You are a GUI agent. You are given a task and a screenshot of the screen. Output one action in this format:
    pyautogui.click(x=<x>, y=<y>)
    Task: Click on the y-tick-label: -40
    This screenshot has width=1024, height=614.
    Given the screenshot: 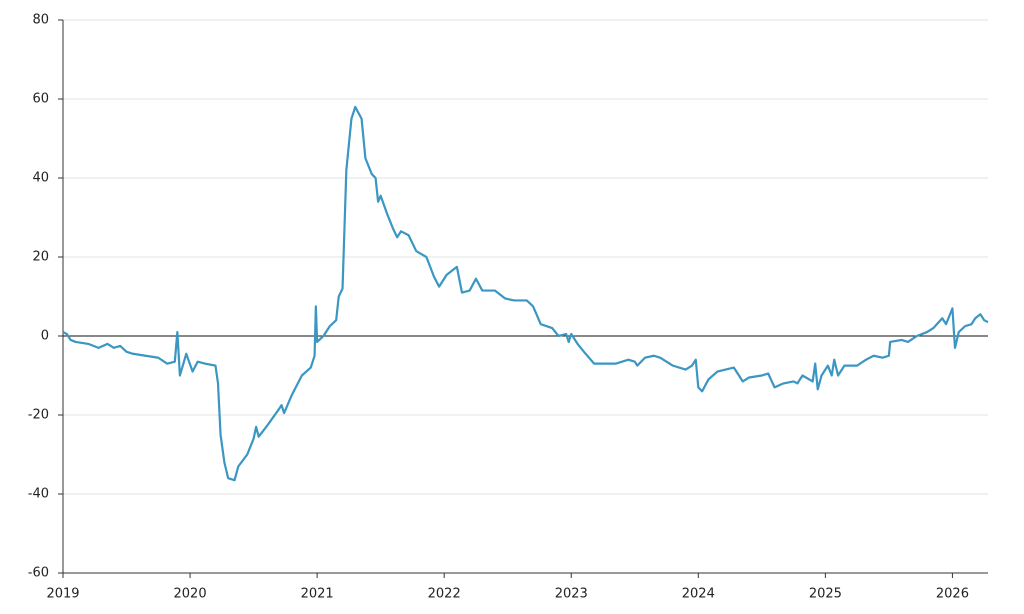 What is the action you would take?
    pyautogui.click(x=38, y=494)
    